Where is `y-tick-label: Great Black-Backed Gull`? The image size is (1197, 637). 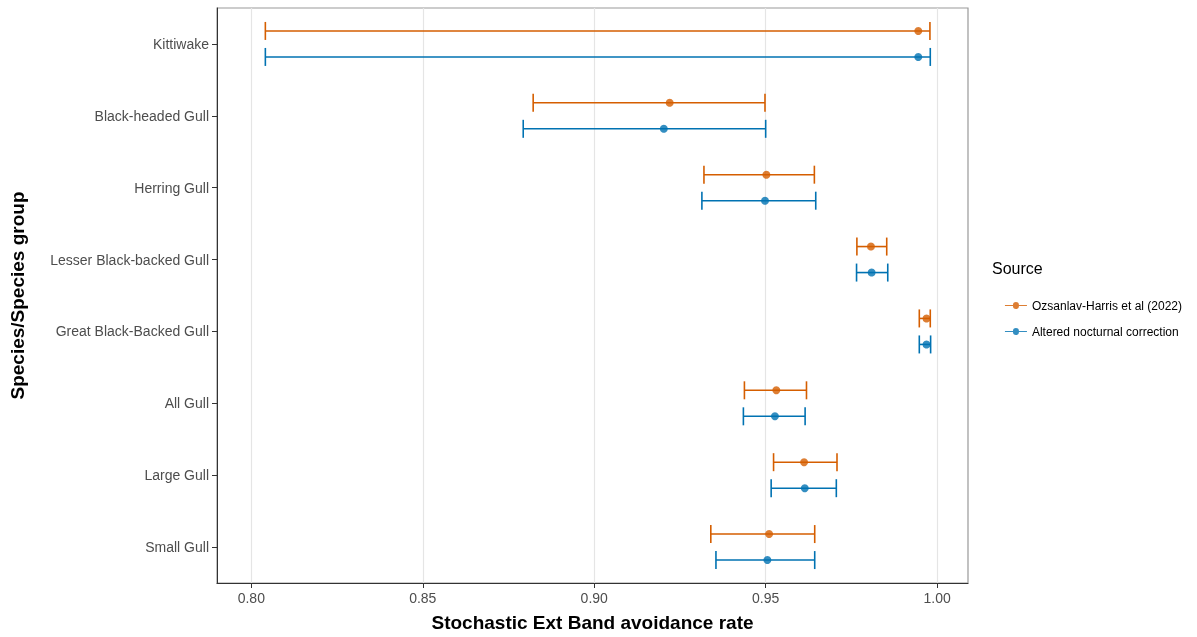 y-tick-label: Great Black-Backed Gull is located at coordinates (132, 331).